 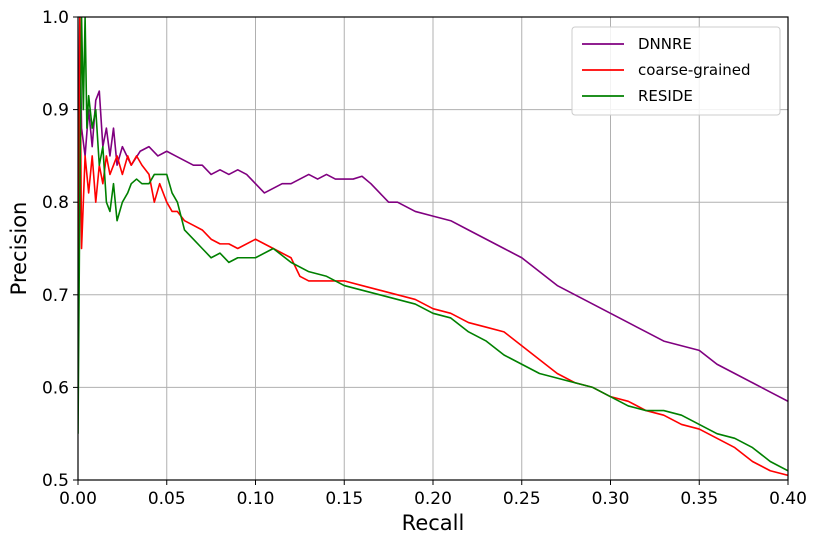 What do you see at coordinates (611, 499) in the screenshot?
I see `x-tick-label: 0.30` at bounding box center [611, 499].